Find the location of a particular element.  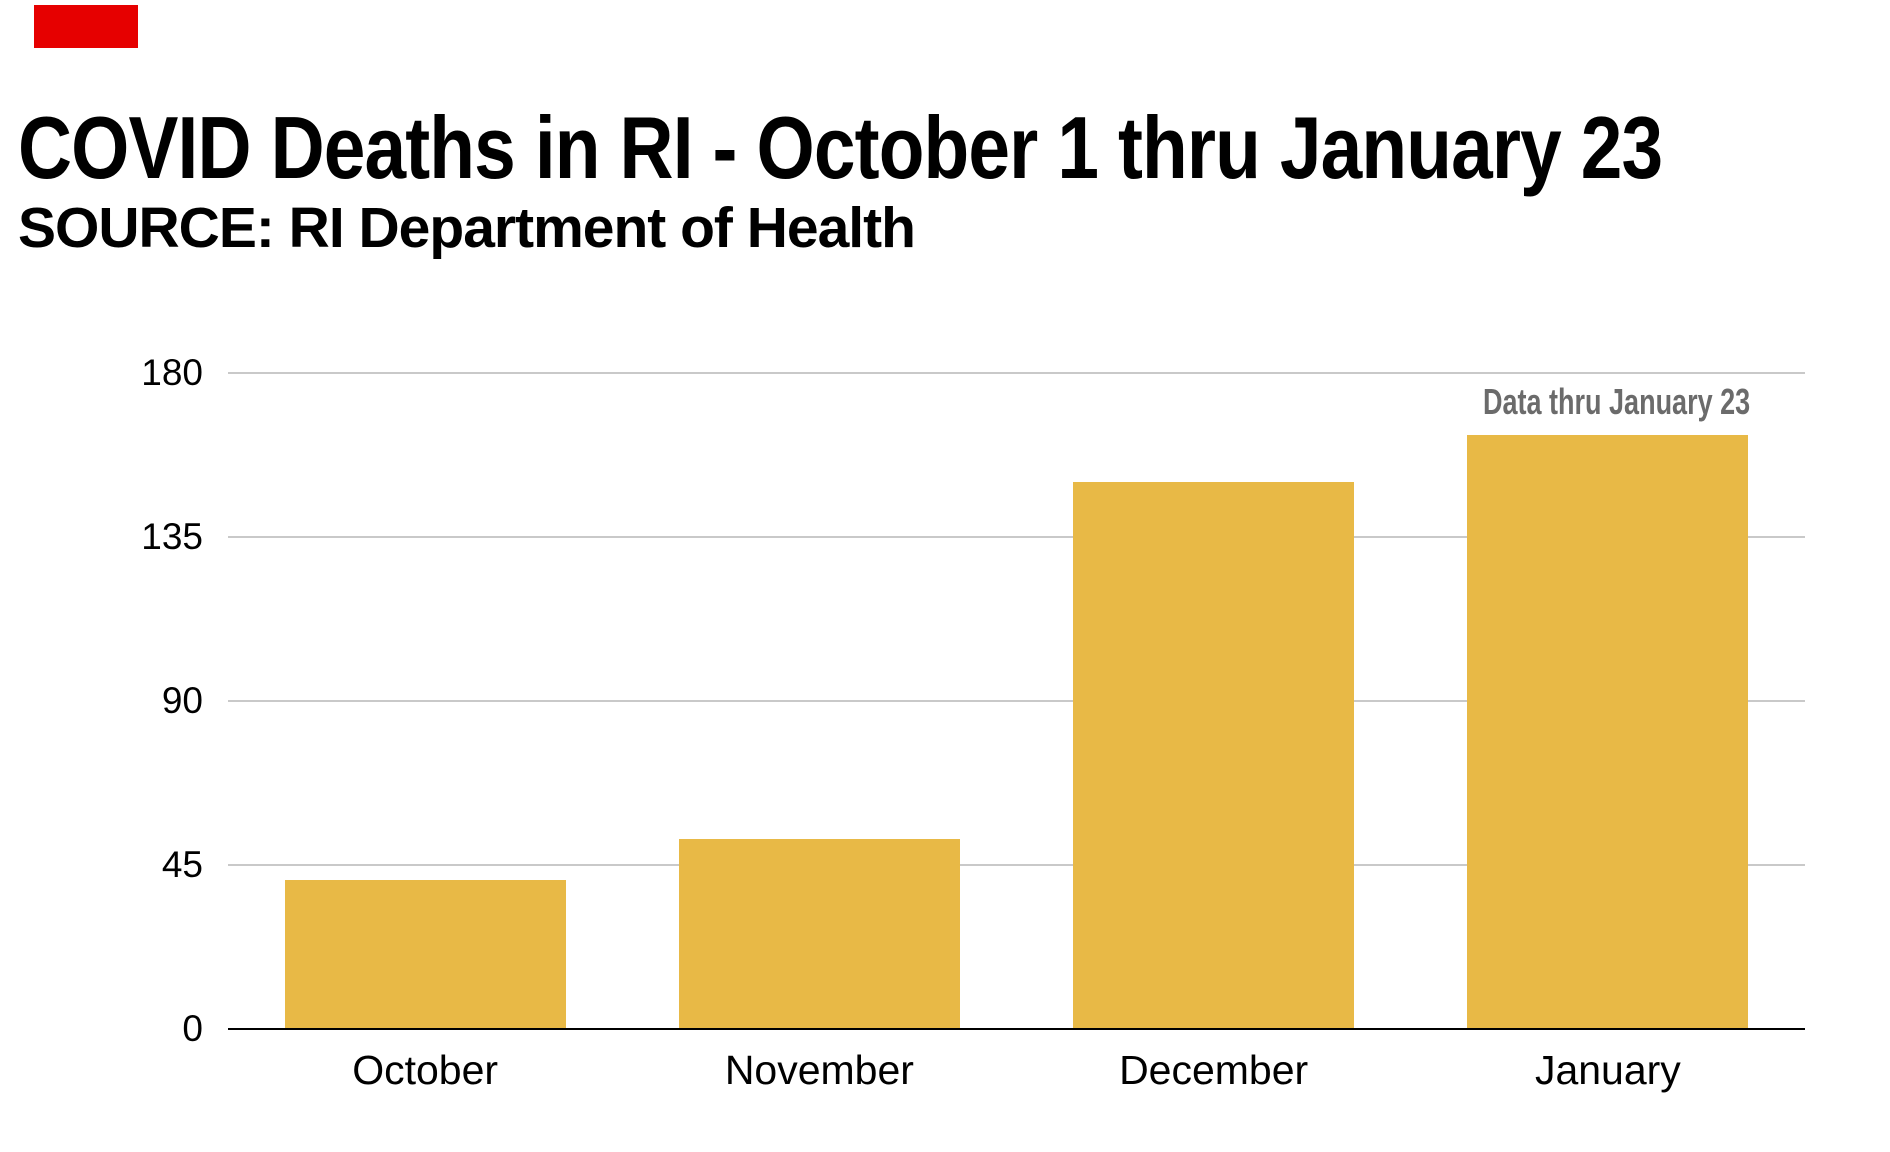

bar-january is located at coordinates (1608, 731).